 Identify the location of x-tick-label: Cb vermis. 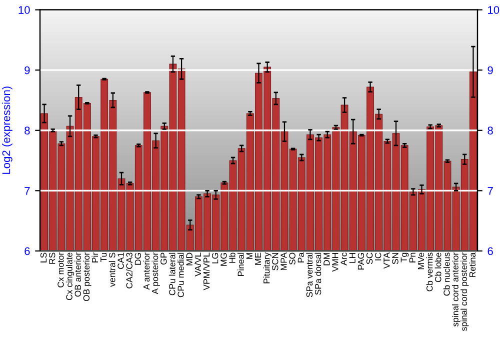
(429, 272).